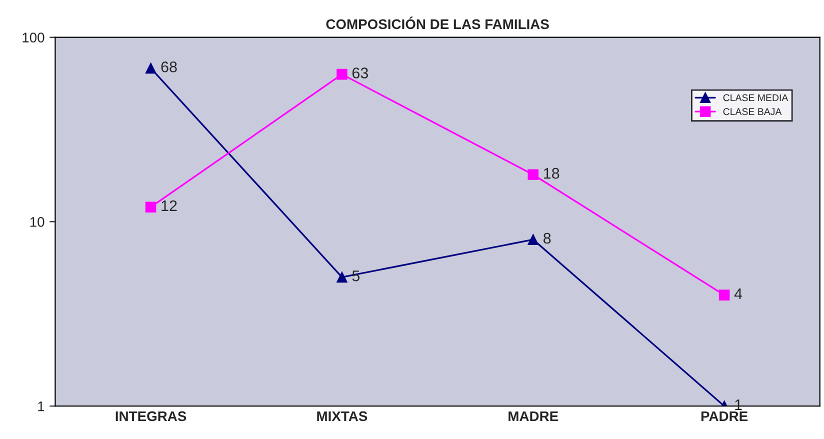 Image resolution: width=824 pixels, height=439 pixels. I want to click on legend-label: CLASE MEDIA, so click(755, 98).